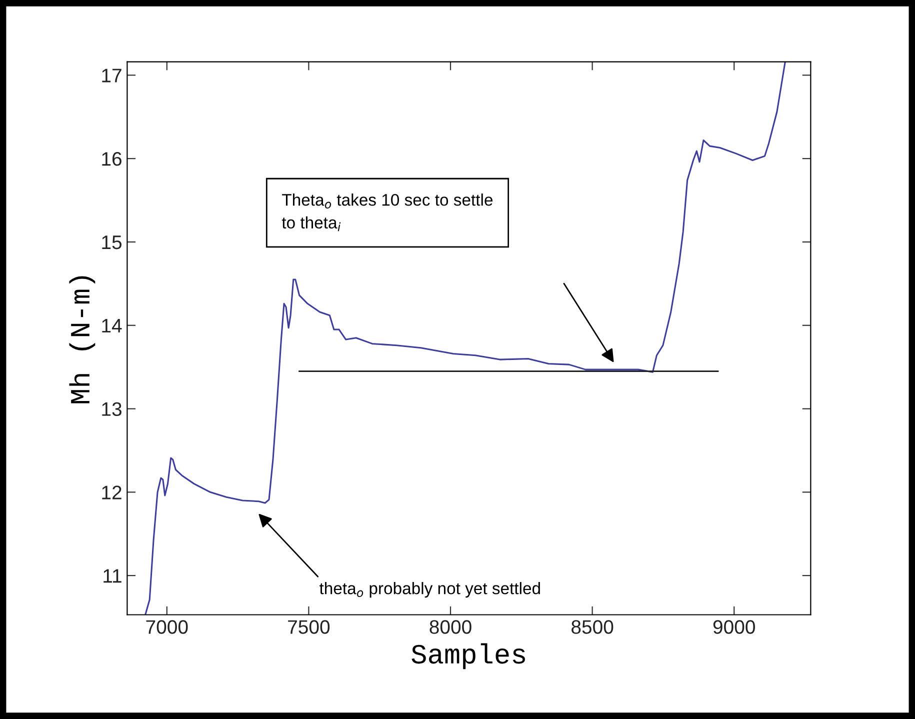 This screenshot has height=719, width=915. I want to click on y-tick-label: 15, so click(112, 243).